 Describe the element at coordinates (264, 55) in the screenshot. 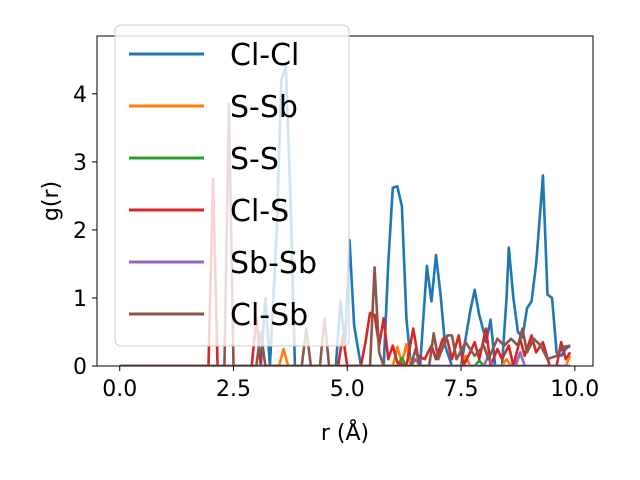

I see `legend-label: Cl-Cl` at that location.